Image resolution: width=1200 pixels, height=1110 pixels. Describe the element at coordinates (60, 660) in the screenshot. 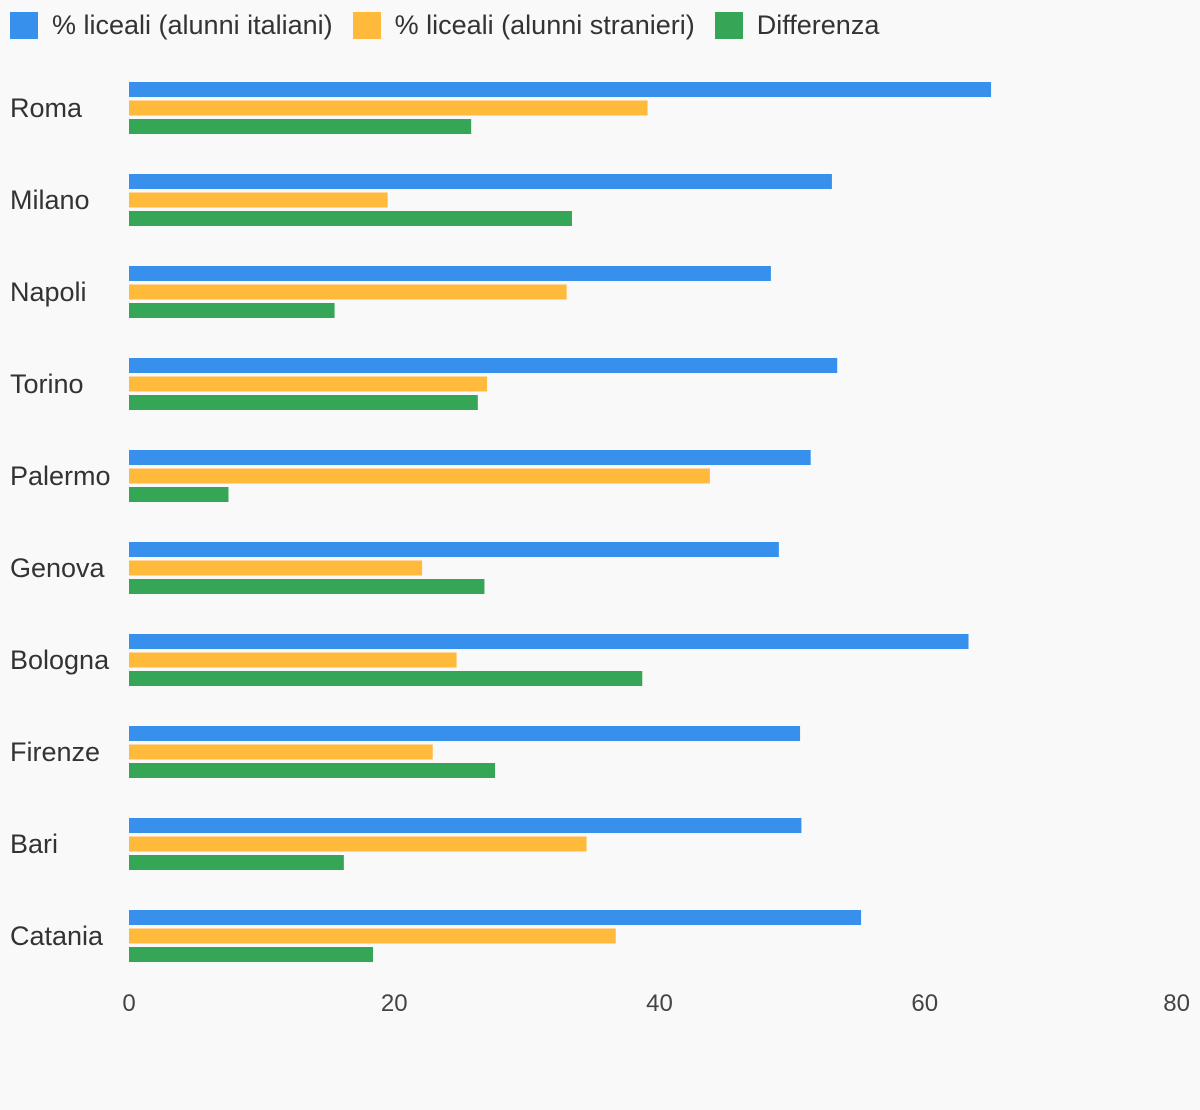

I see `category-label-bologna: Bologna` at that location.